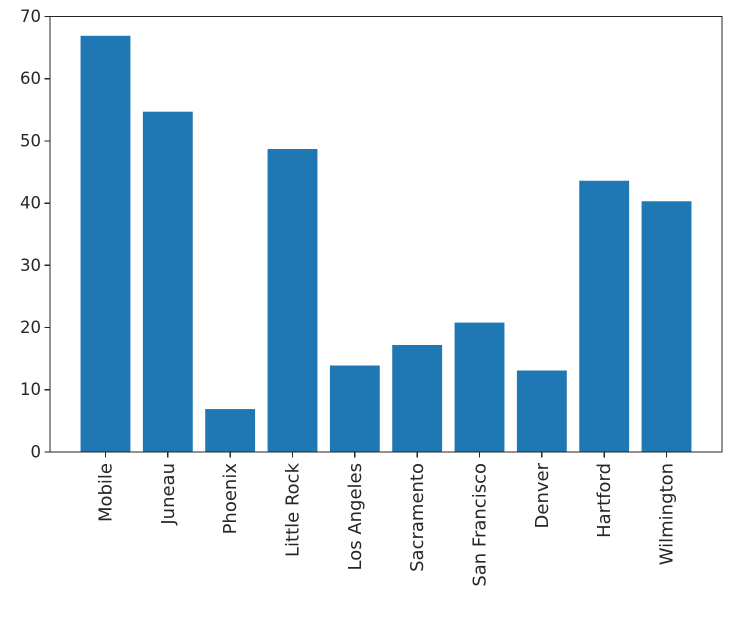 The width and height of the screenshot is (733, 617). What do you see at coordinates (30, 265) in the screenshot?
I see `y-tick-label: 30` at bounding box center [30, 265].